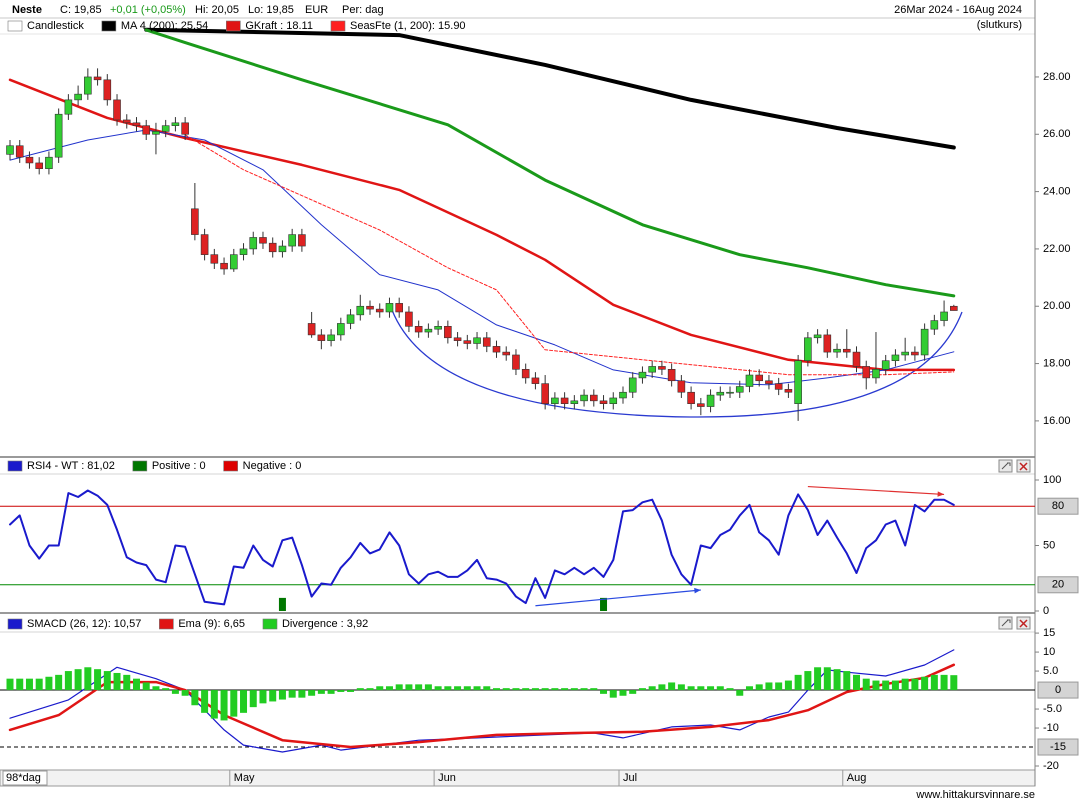 Image resolution: width=1080 pixels, height=805 pixels. Describe the element at coordinates (1057, 192) in the screenshot. I see `y-tick-label: 24.00` at that location.